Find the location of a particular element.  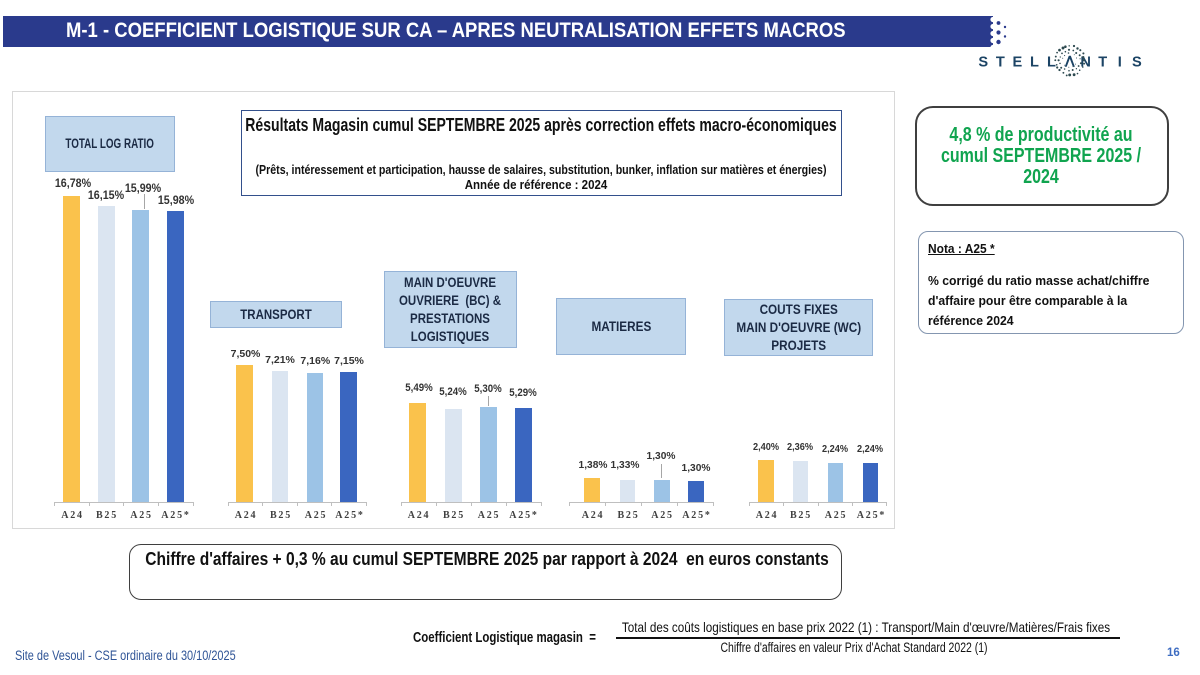

svg-text: I is located at coordinates (1120, 63).